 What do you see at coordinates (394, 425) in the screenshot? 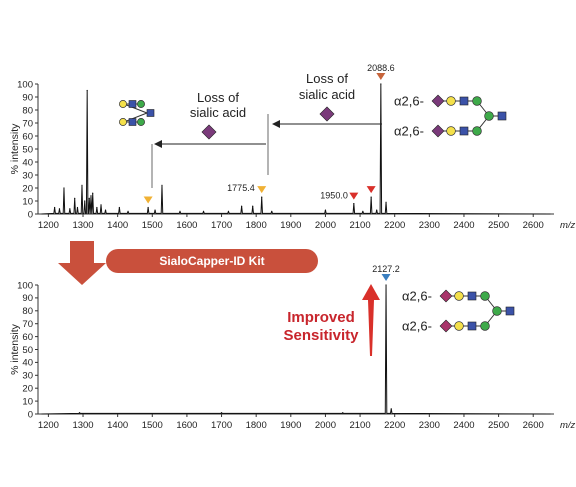
I see `x-tick-label: 2200` at bounding box center [394, 425].